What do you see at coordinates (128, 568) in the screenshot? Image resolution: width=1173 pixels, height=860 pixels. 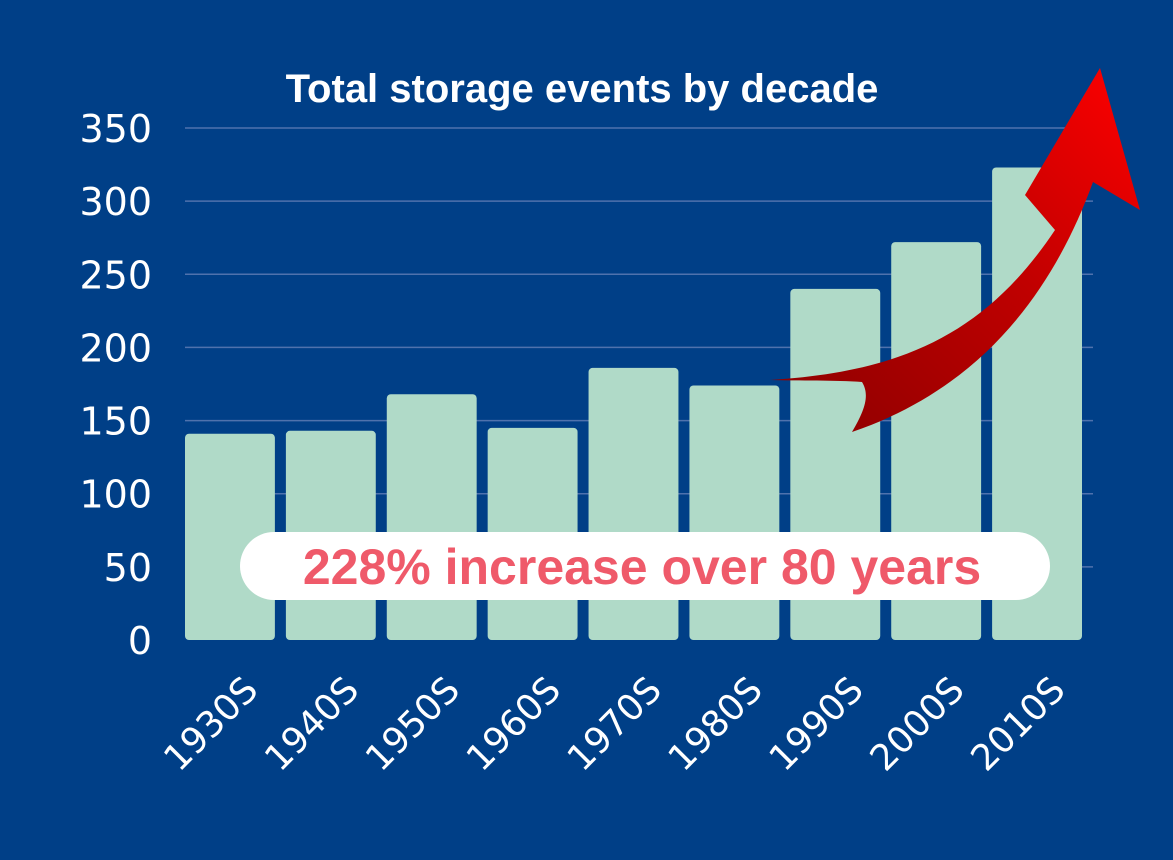 I see `y-tick-label: 50` at bounding box center [128, 568].